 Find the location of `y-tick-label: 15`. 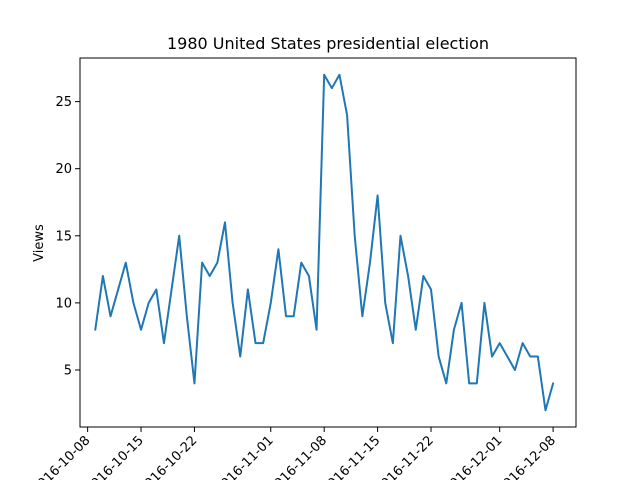

y-tick-label: 15 is located at coordinates (63, 236).